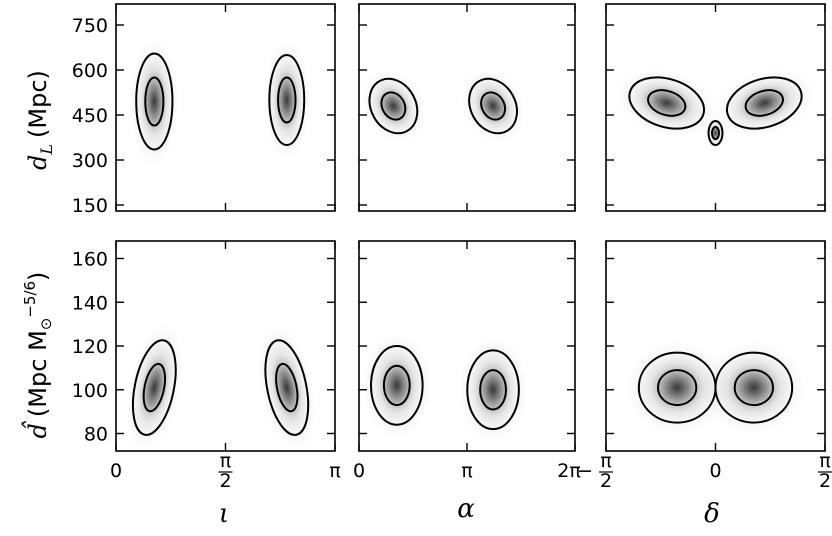 The image size is (832, 536). I want to click on panel-bottom-right: − π2 0 π2, so click(704, 366).